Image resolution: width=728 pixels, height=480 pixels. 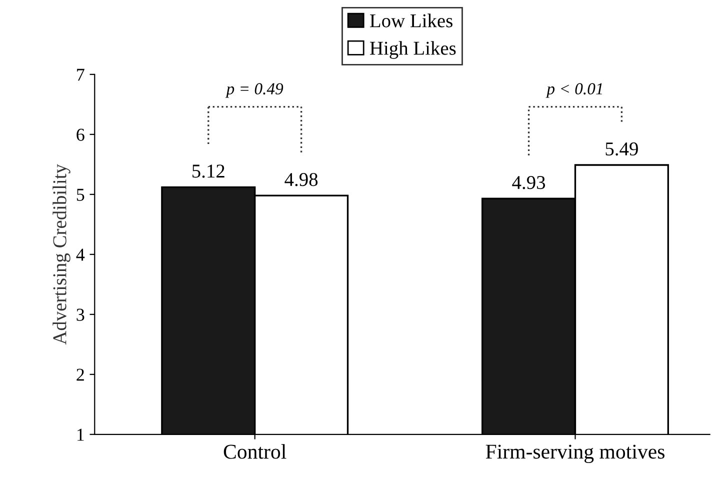 I want to click on data-label: 4.93, so click(x=529, y=183).